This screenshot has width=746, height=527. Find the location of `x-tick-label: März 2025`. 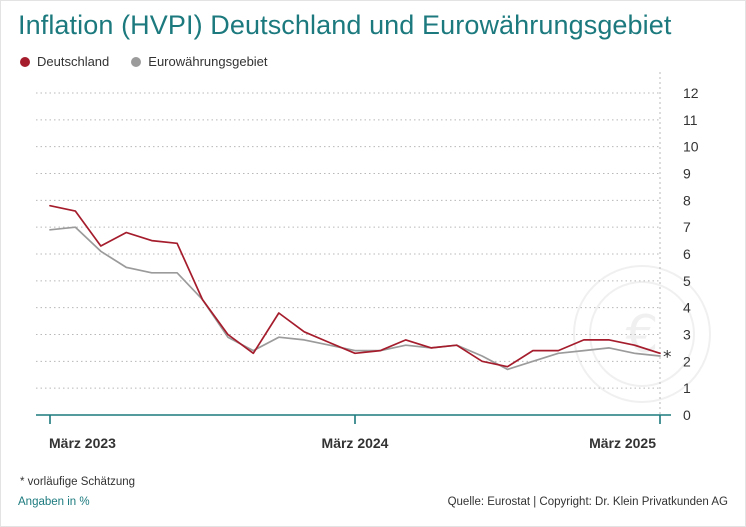

x-tick-label: März 2025 is located at coordinates (622, 443).